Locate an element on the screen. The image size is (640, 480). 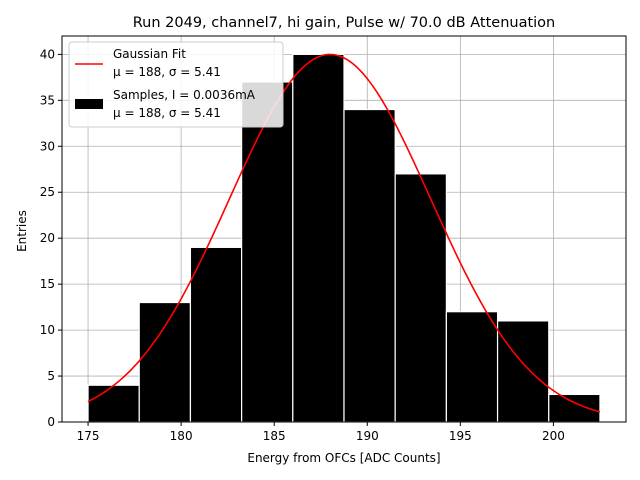
legend-fit-stats: μ = 188, σ = 5.41 is located at coordinates (167, 72).